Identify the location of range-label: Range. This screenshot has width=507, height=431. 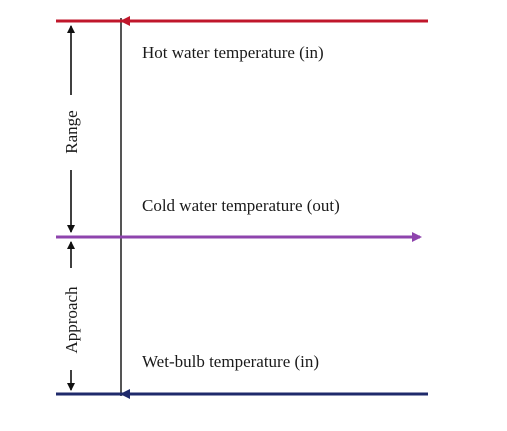
(71, 131).